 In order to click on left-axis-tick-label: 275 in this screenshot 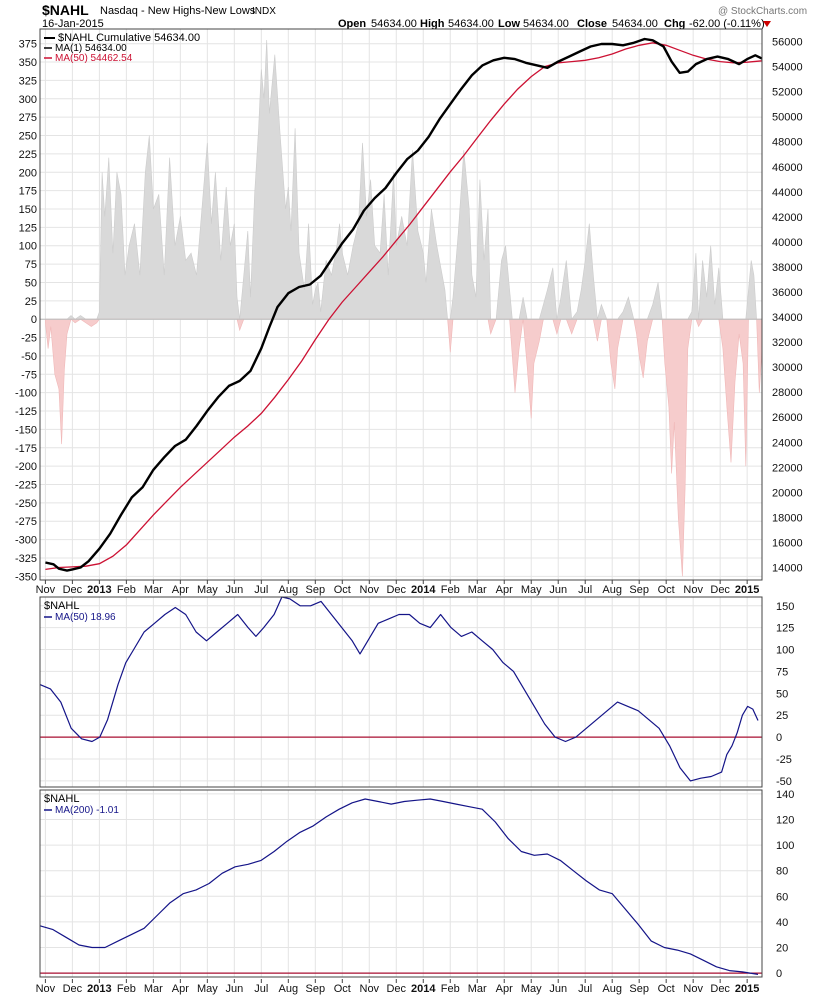, I will do `click(28, 118)`.